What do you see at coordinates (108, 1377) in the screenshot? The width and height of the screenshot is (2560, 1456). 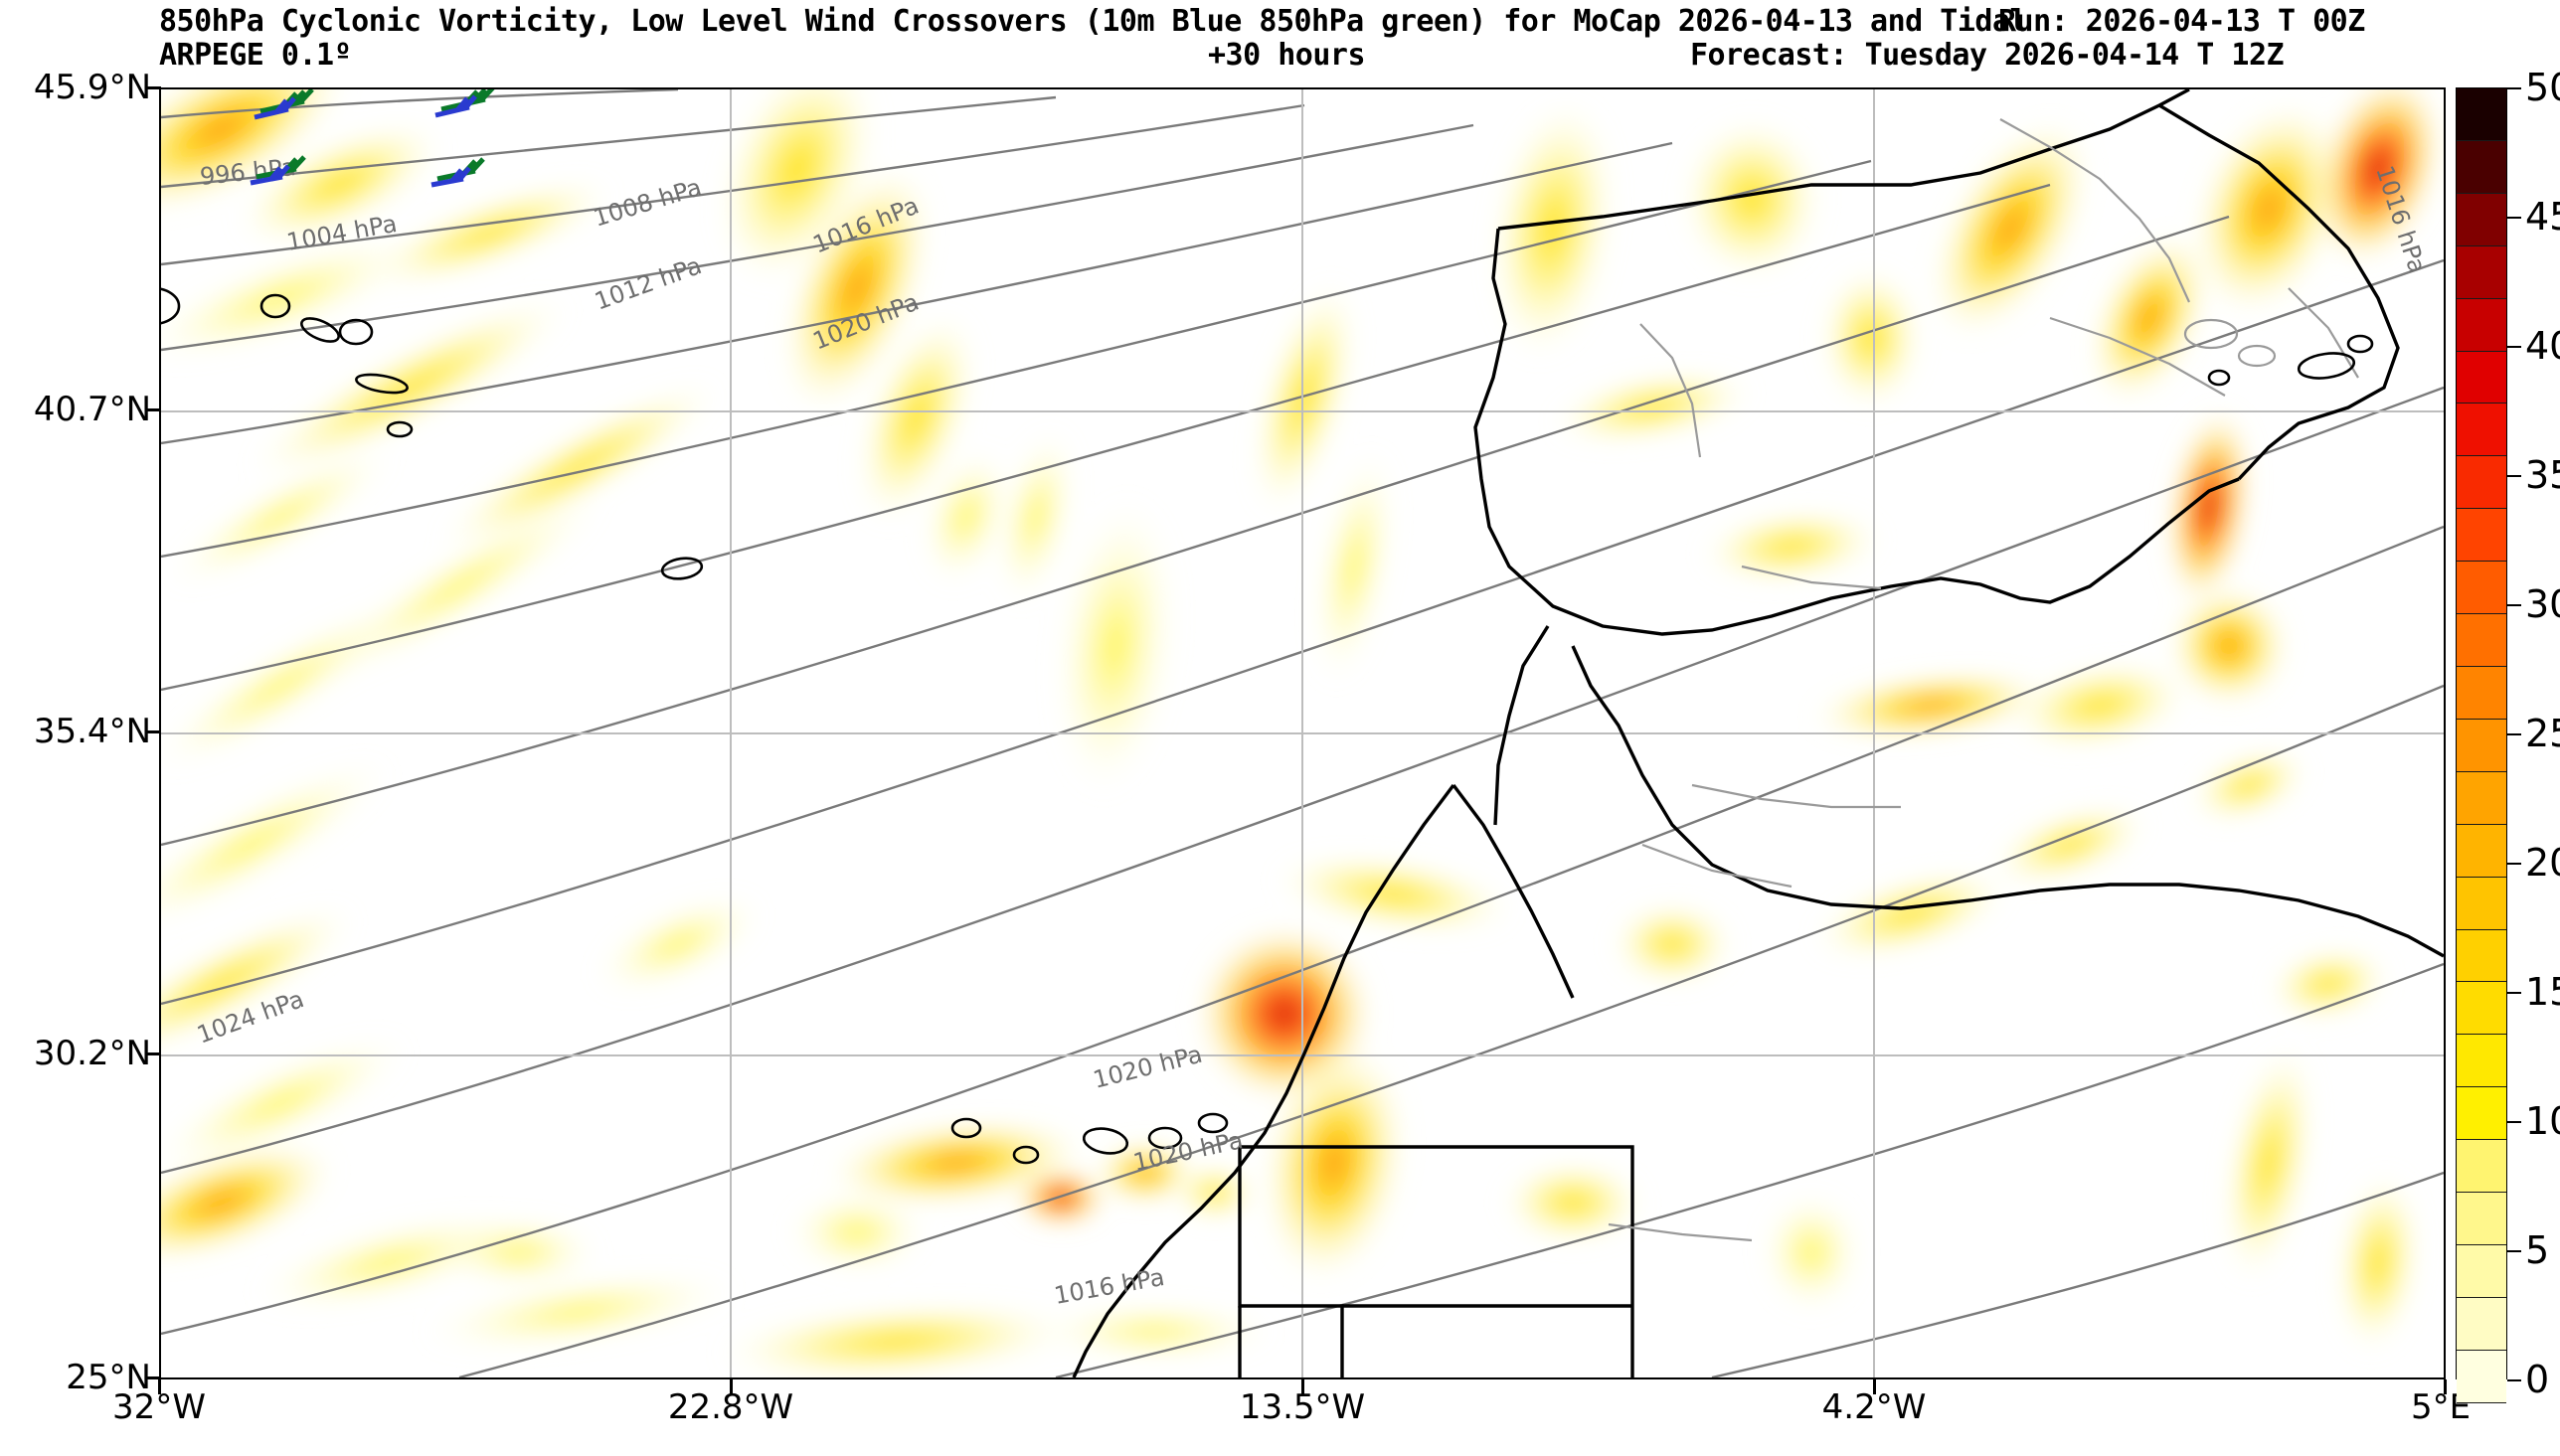 I see `y-tick-label-25: 25°N` at bounding box center [108, 1377].